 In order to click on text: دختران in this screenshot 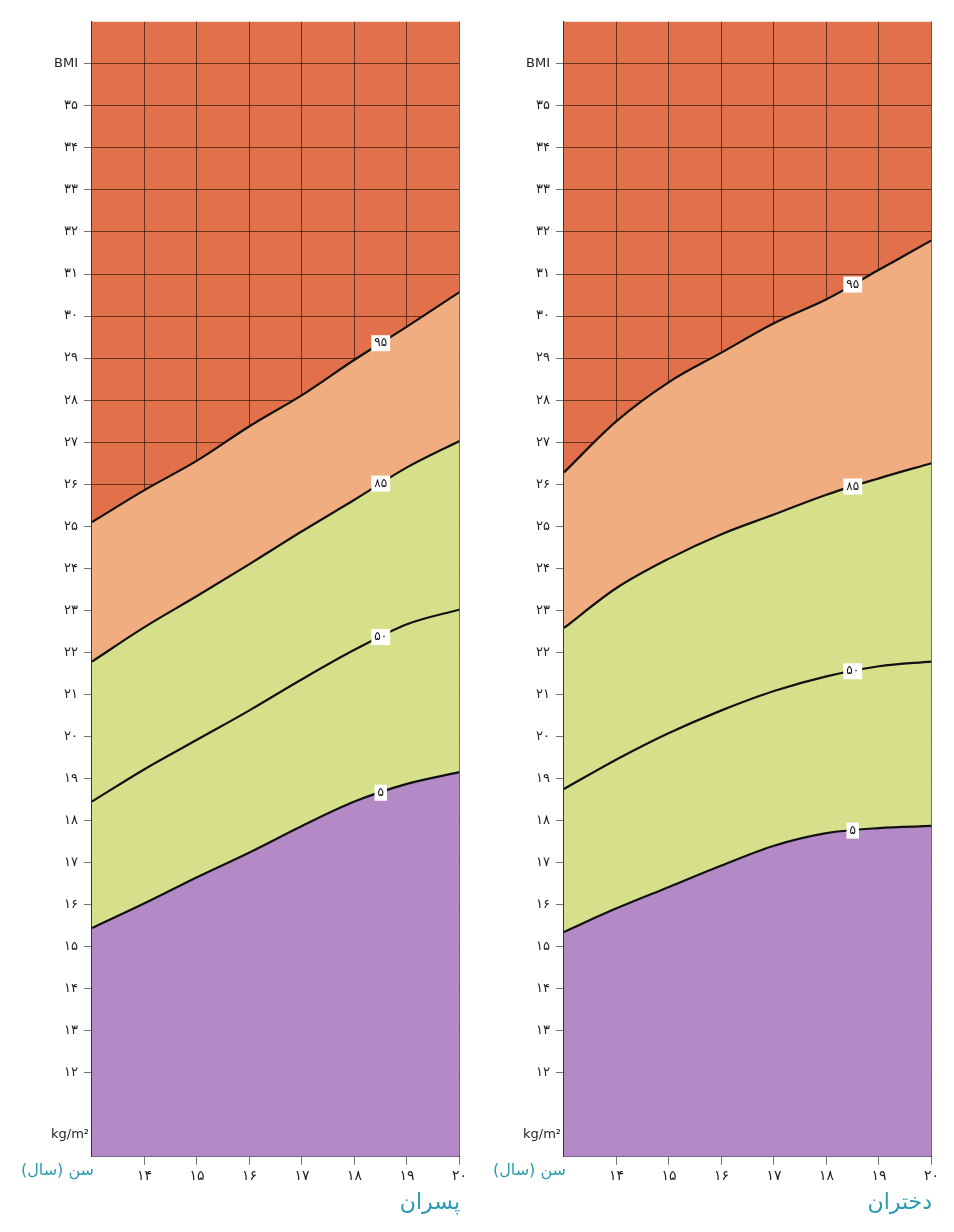, I will do `click(899, 1201)`.